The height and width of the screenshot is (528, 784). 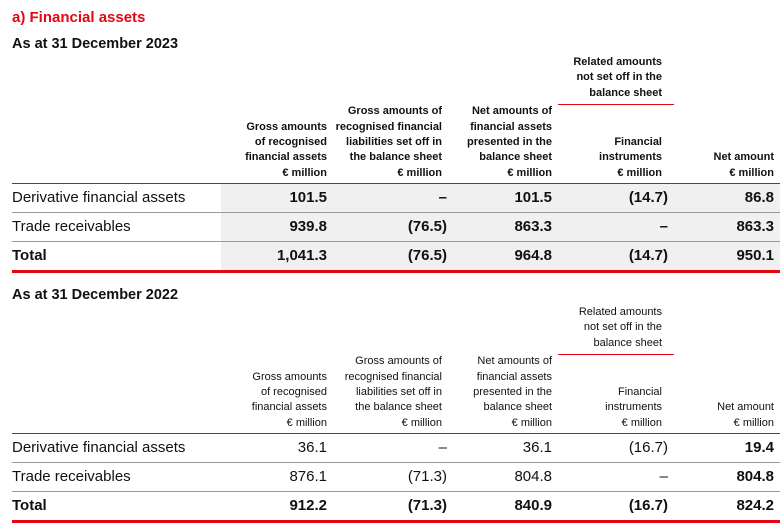 I want to click on table-row: Trade receivables 876.1 (71.3) 804.8–804.8, so click(x=396, y=477).